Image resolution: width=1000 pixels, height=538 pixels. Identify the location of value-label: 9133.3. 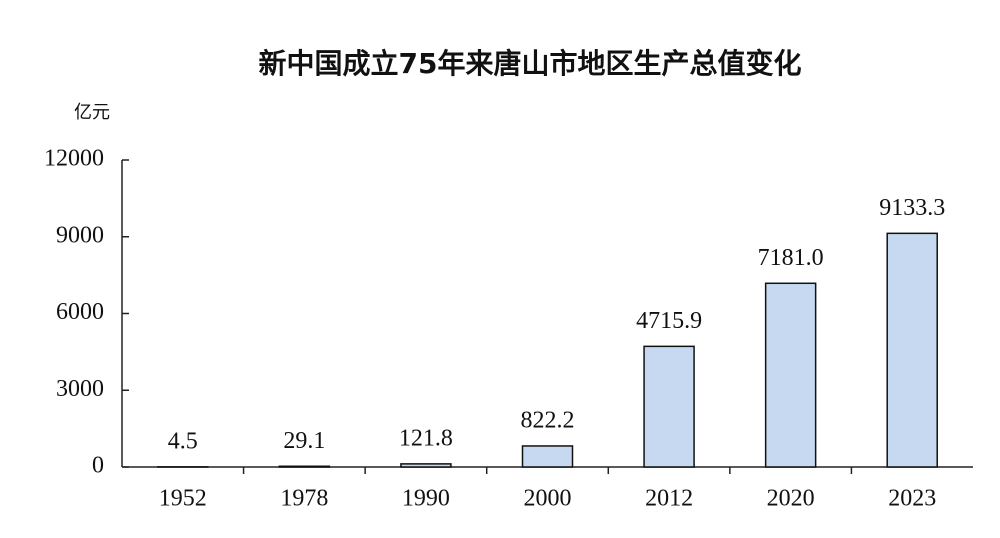
(912, 208).